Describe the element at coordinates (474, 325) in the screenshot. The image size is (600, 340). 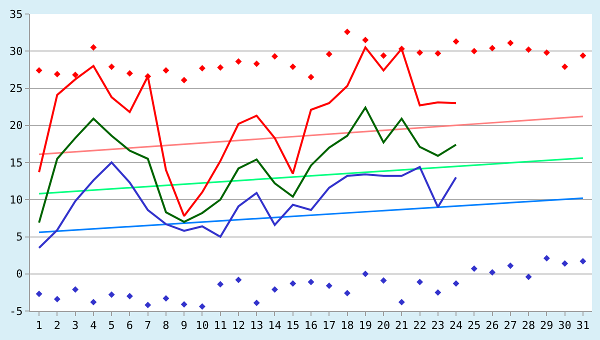
I see `x-tick-label: 25` at that location.